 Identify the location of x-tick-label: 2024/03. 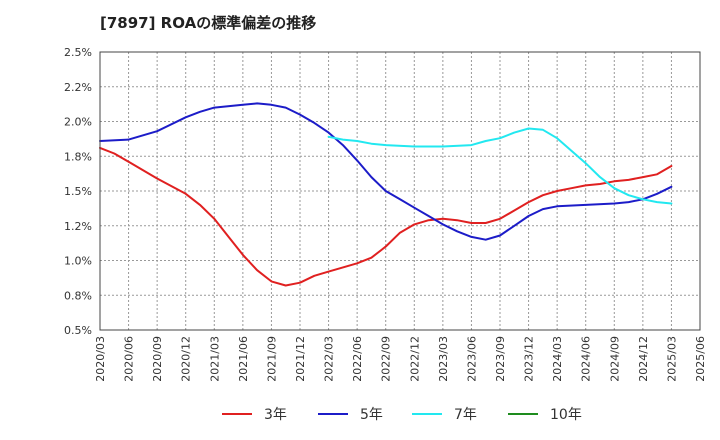
(557, 359).